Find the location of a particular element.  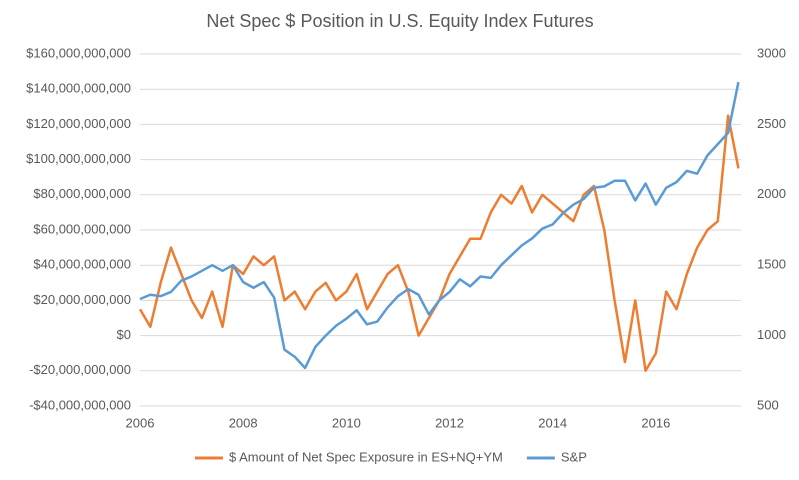

y-tick-label: $120,000,000,000 is located at coordinates (78, 123).